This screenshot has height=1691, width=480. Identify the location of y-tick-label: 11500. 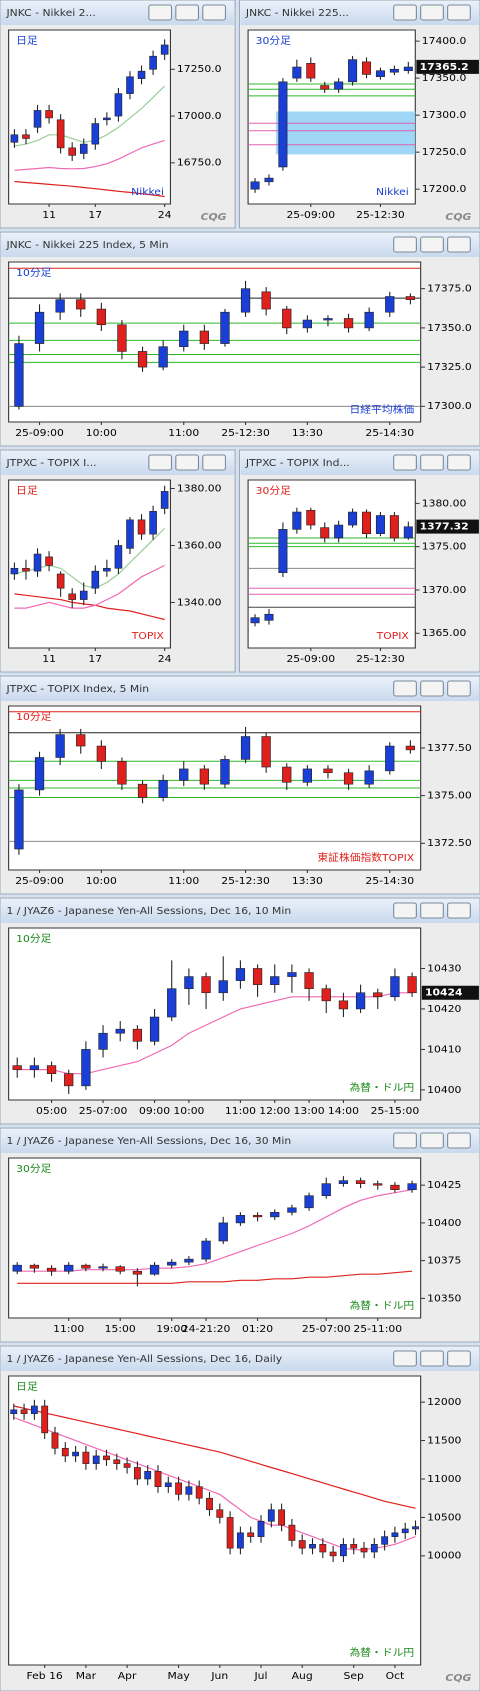
(444, 1441).